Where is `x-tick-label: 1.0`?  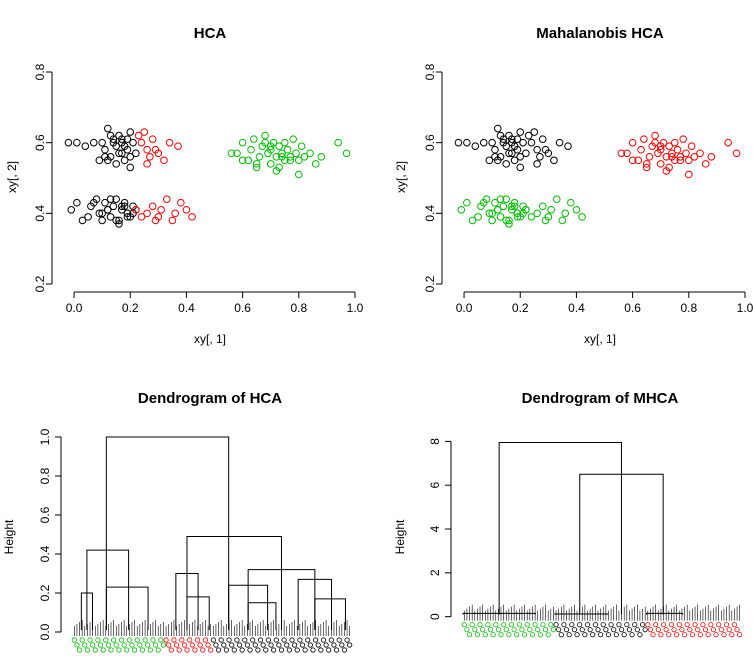 x-tick-label: 1.0 is located at coordinates (355, 308).